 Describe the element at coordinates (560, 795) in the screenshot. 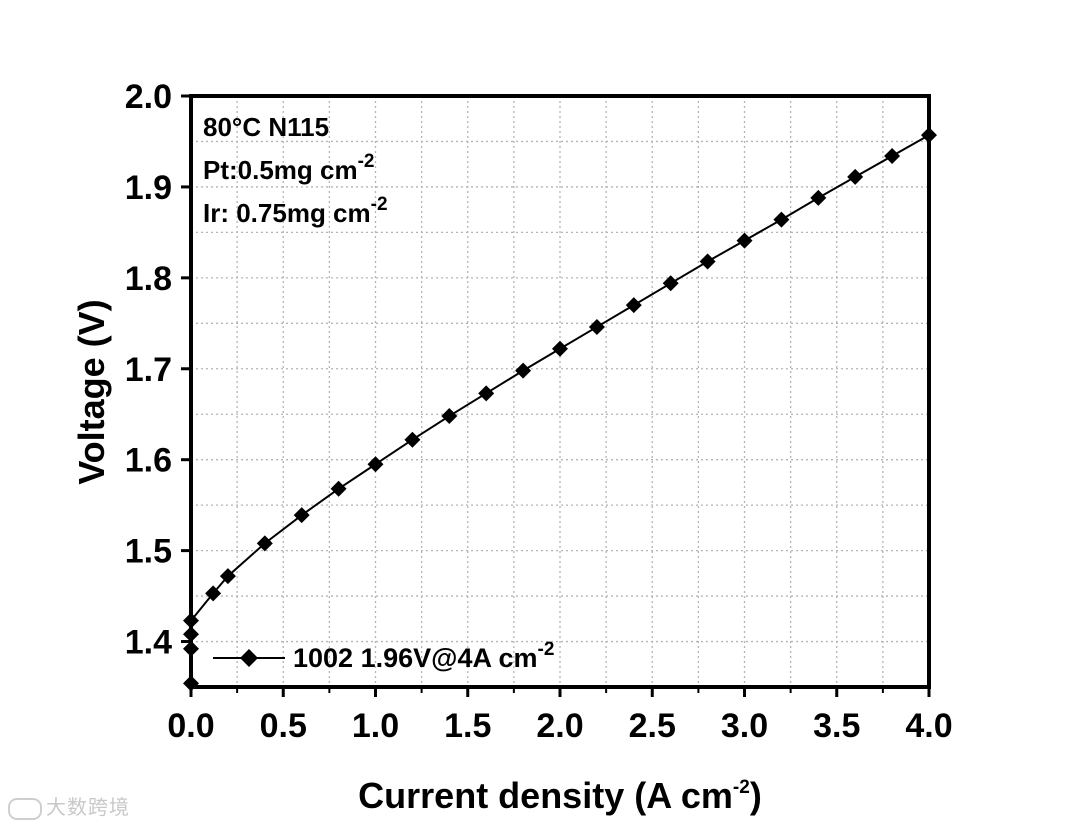

I see `x-axis-title: Current density (A cm-2)` at that location.